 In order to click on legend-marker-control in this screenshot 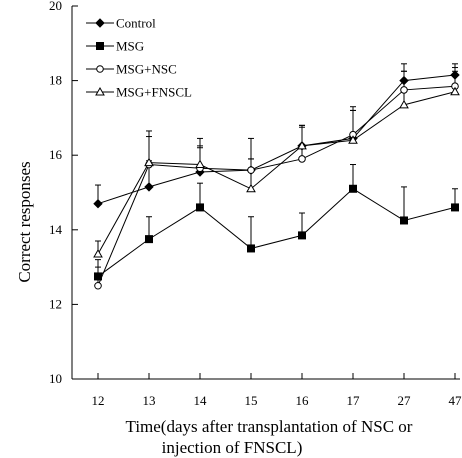, I will do `click(100, 23)`.